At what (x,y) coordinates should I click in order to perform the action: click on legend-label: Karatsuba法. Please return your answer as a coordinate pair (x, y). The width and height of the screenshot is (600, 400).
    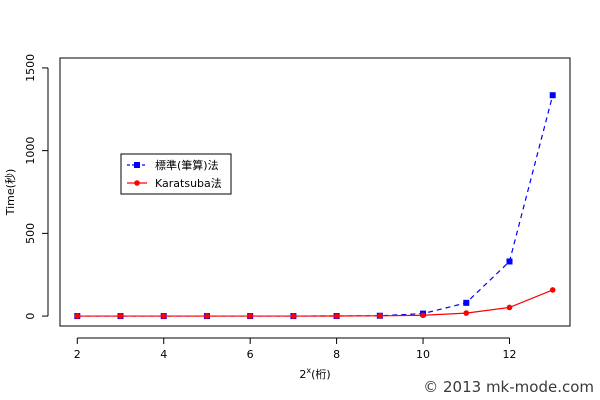
    Looking at the image, I should click on (188, 183).